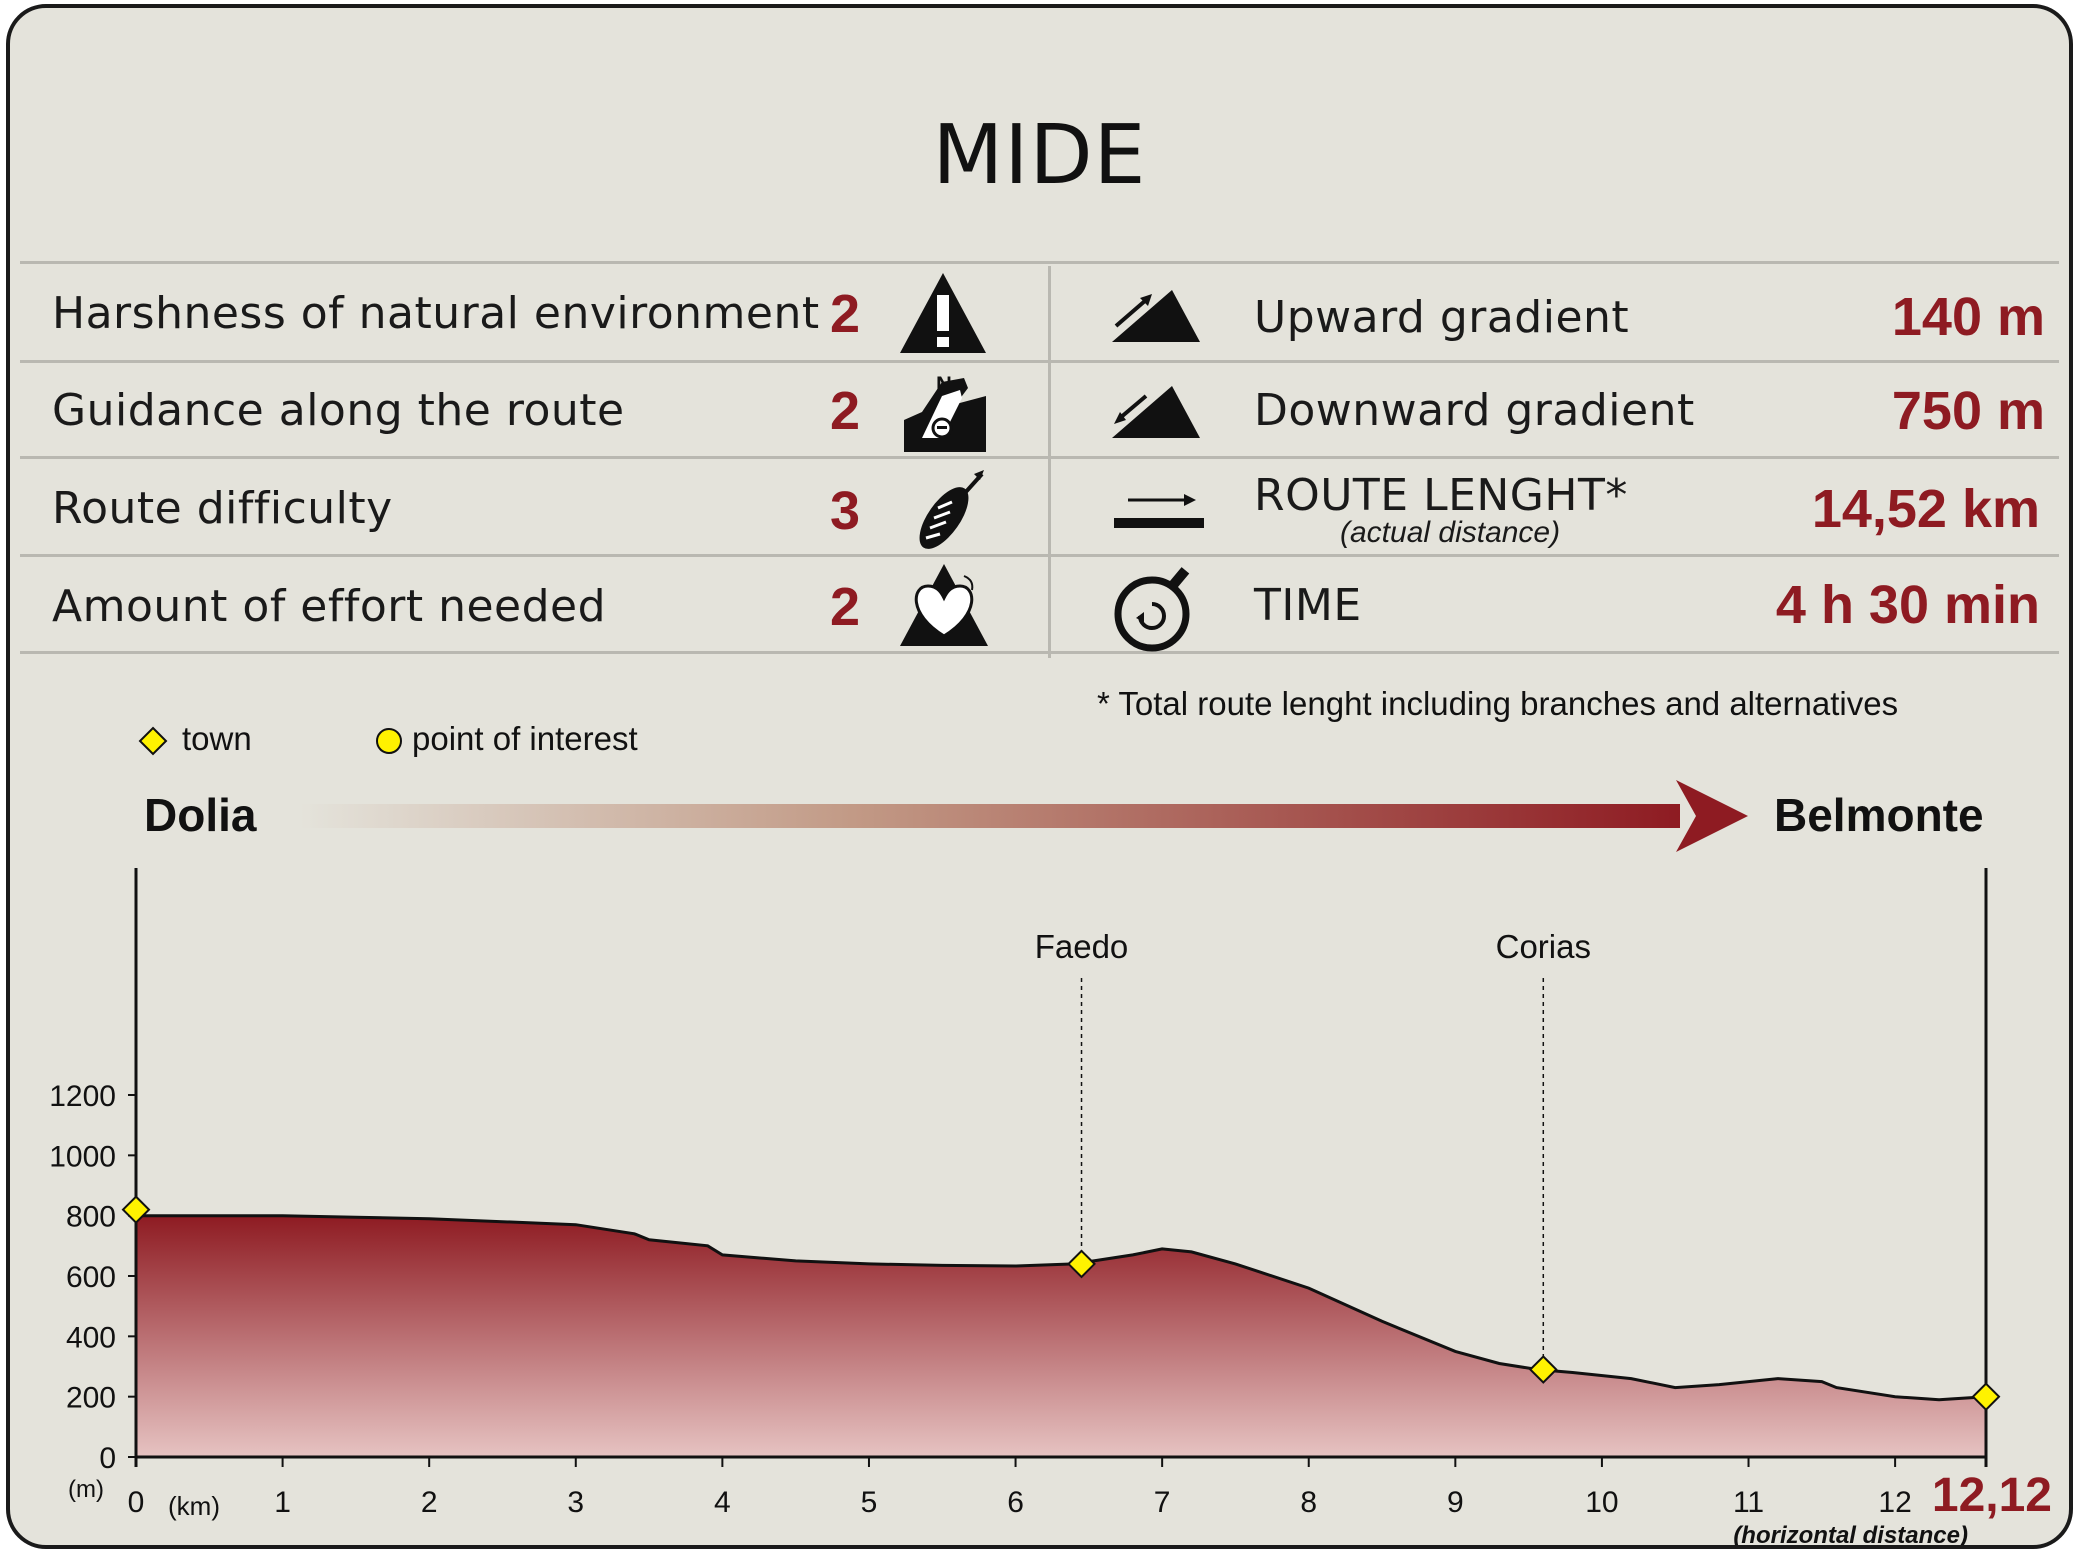  What do you see at coordinates (82, 1096) in the screenshot?
I see `y-tick-label: 1200` at bounding box center [82, 1096].